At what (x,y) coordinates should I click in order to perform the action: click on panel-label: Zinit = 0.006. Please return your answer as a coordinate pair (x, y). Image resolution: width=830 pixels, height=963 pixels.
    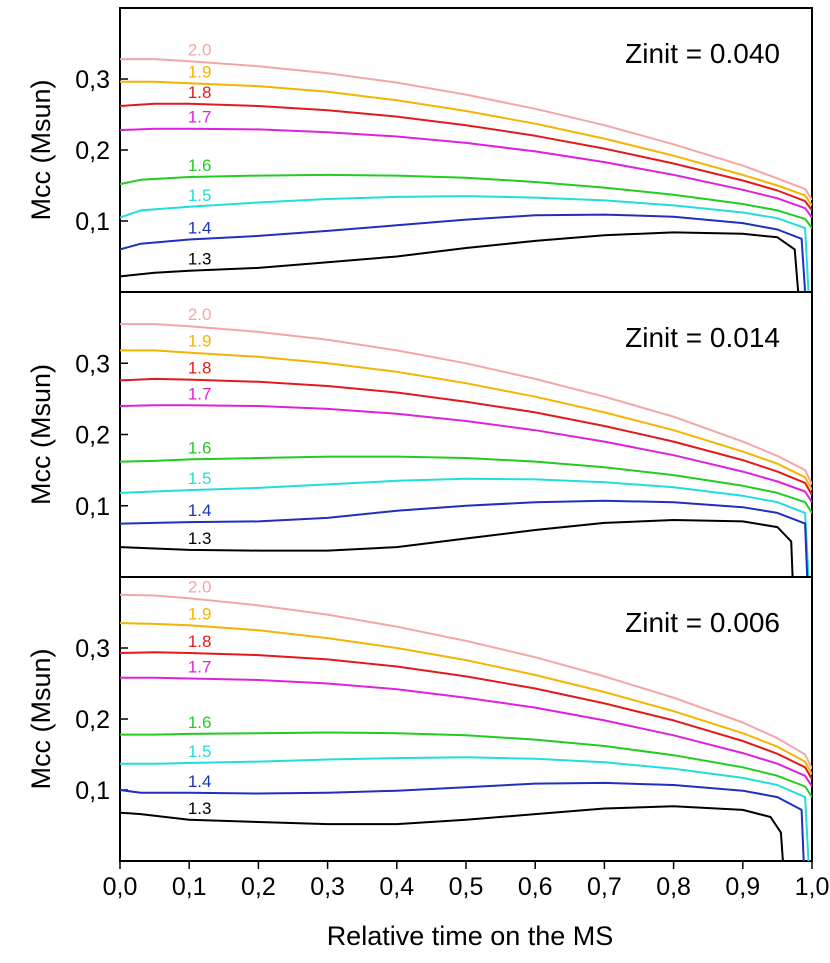
    Looking at the image, I should click on (702, 622).